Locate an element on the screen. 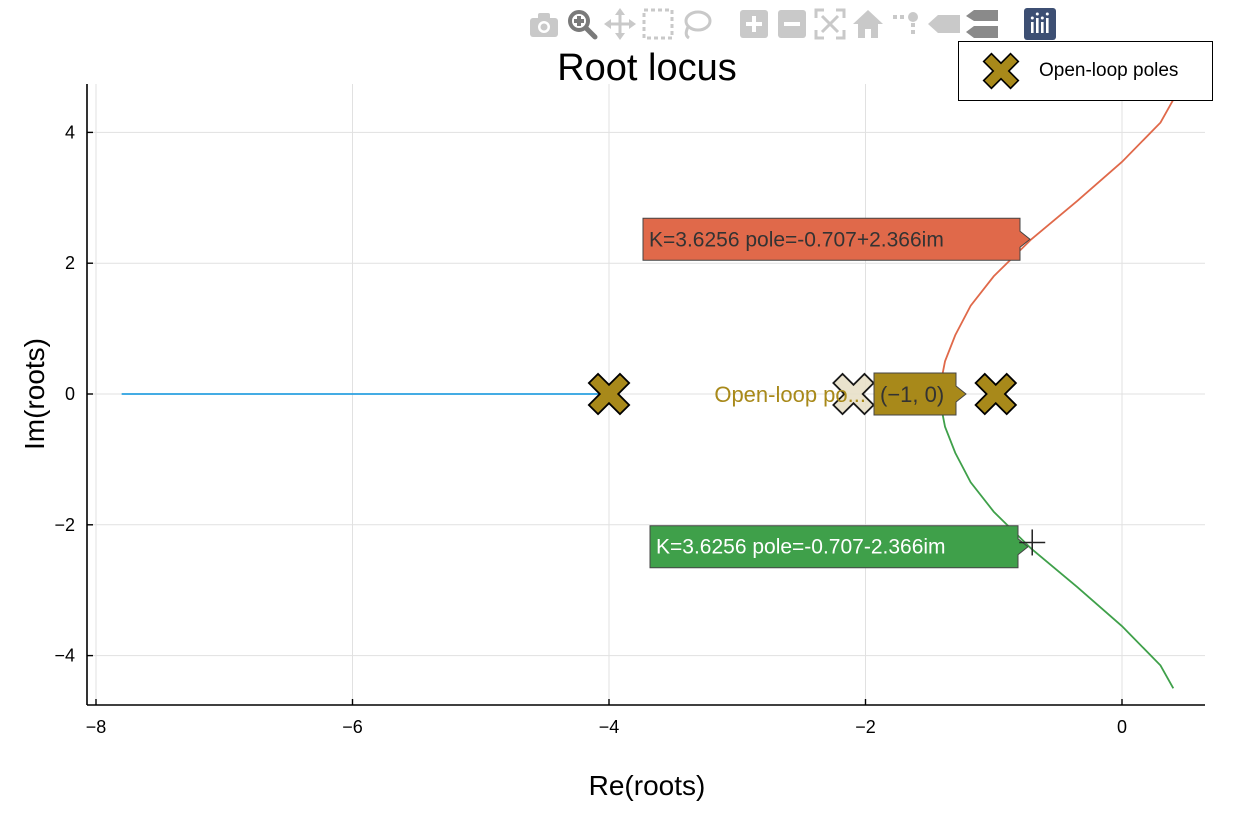  modebar is located at coordinates (793, 24).